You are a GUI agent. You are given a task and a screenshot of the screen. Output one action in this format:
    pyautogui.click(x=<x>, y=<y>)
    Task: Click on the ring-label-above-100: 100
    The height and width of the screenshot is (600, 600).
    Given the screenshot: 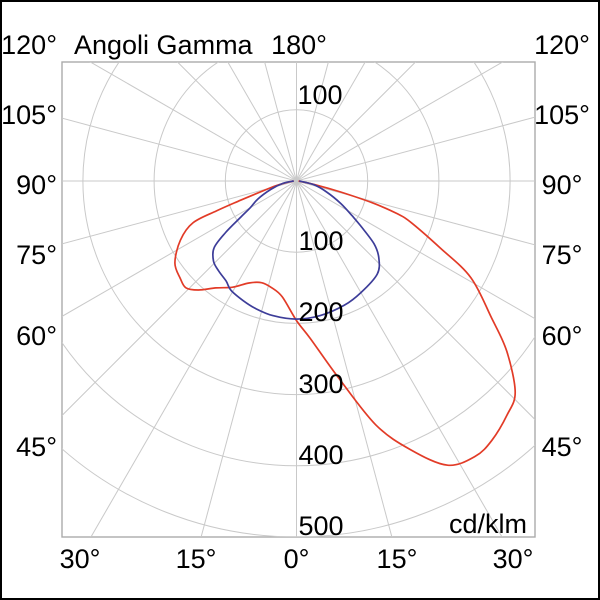 What is the action you would take?
    pyautogui.click(x=320, y=95)
    